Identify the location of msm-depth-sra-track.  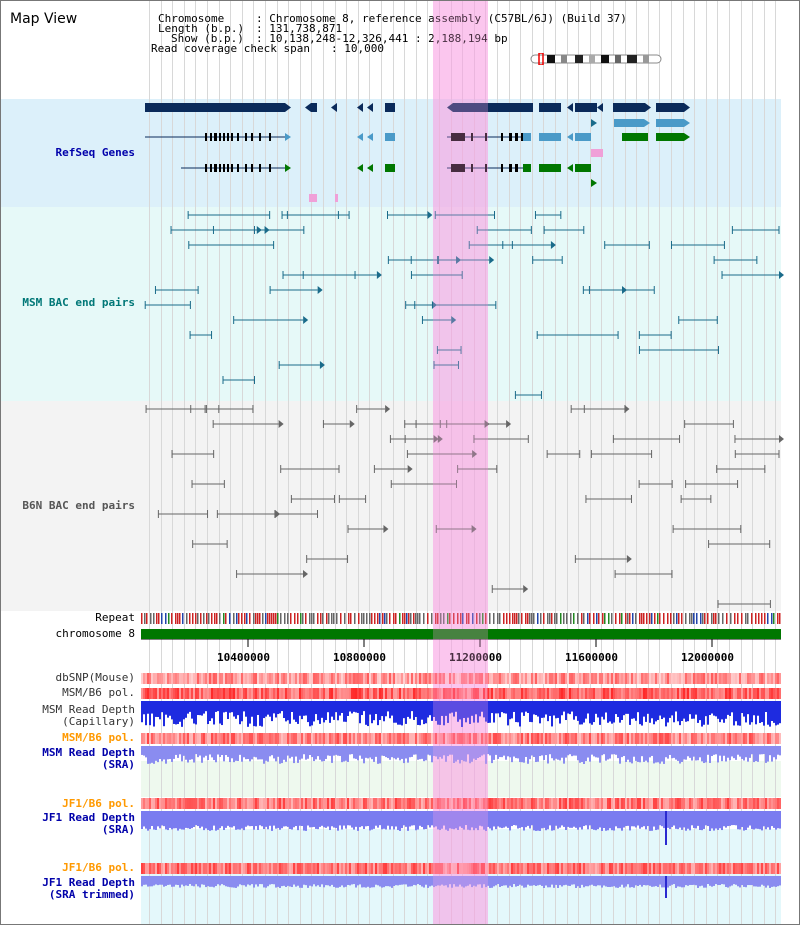
(461, 756).